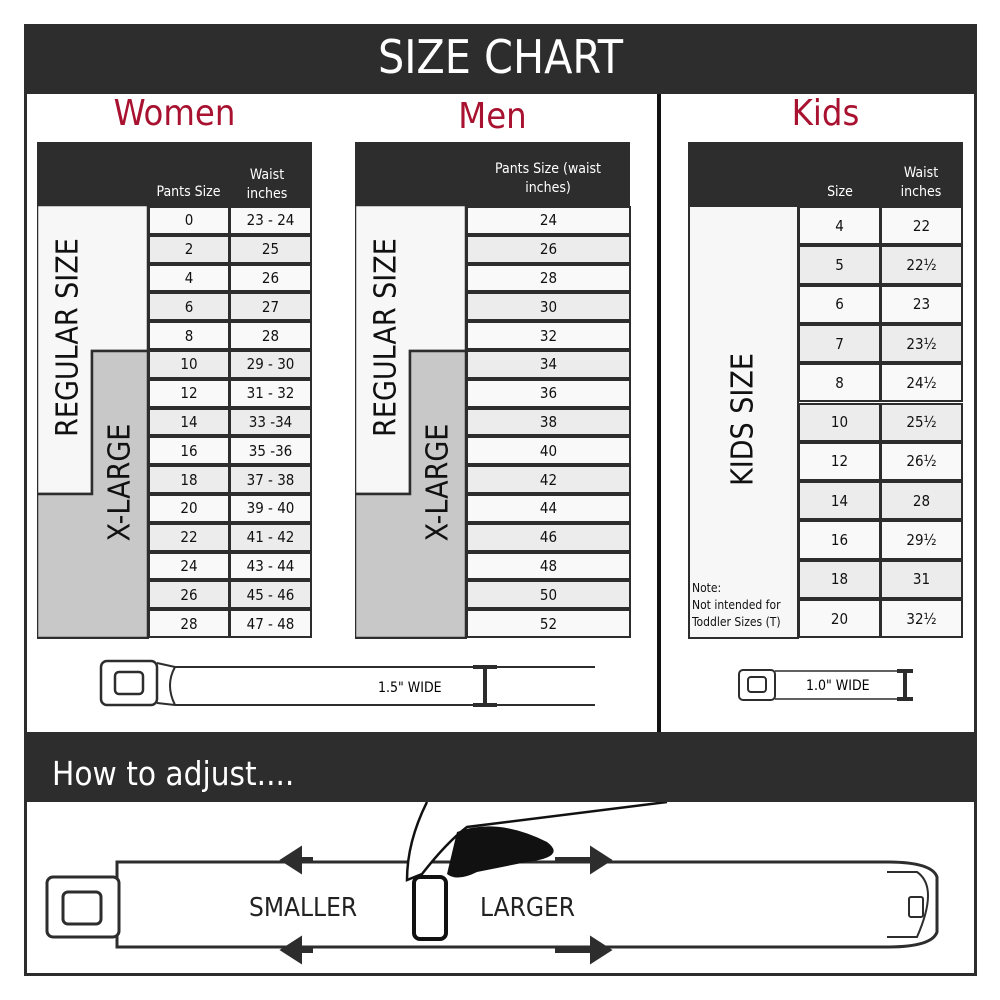  Describe the element at coordinates (825, 113) in the screenshot. I see `kids-title: Kids` at that location.